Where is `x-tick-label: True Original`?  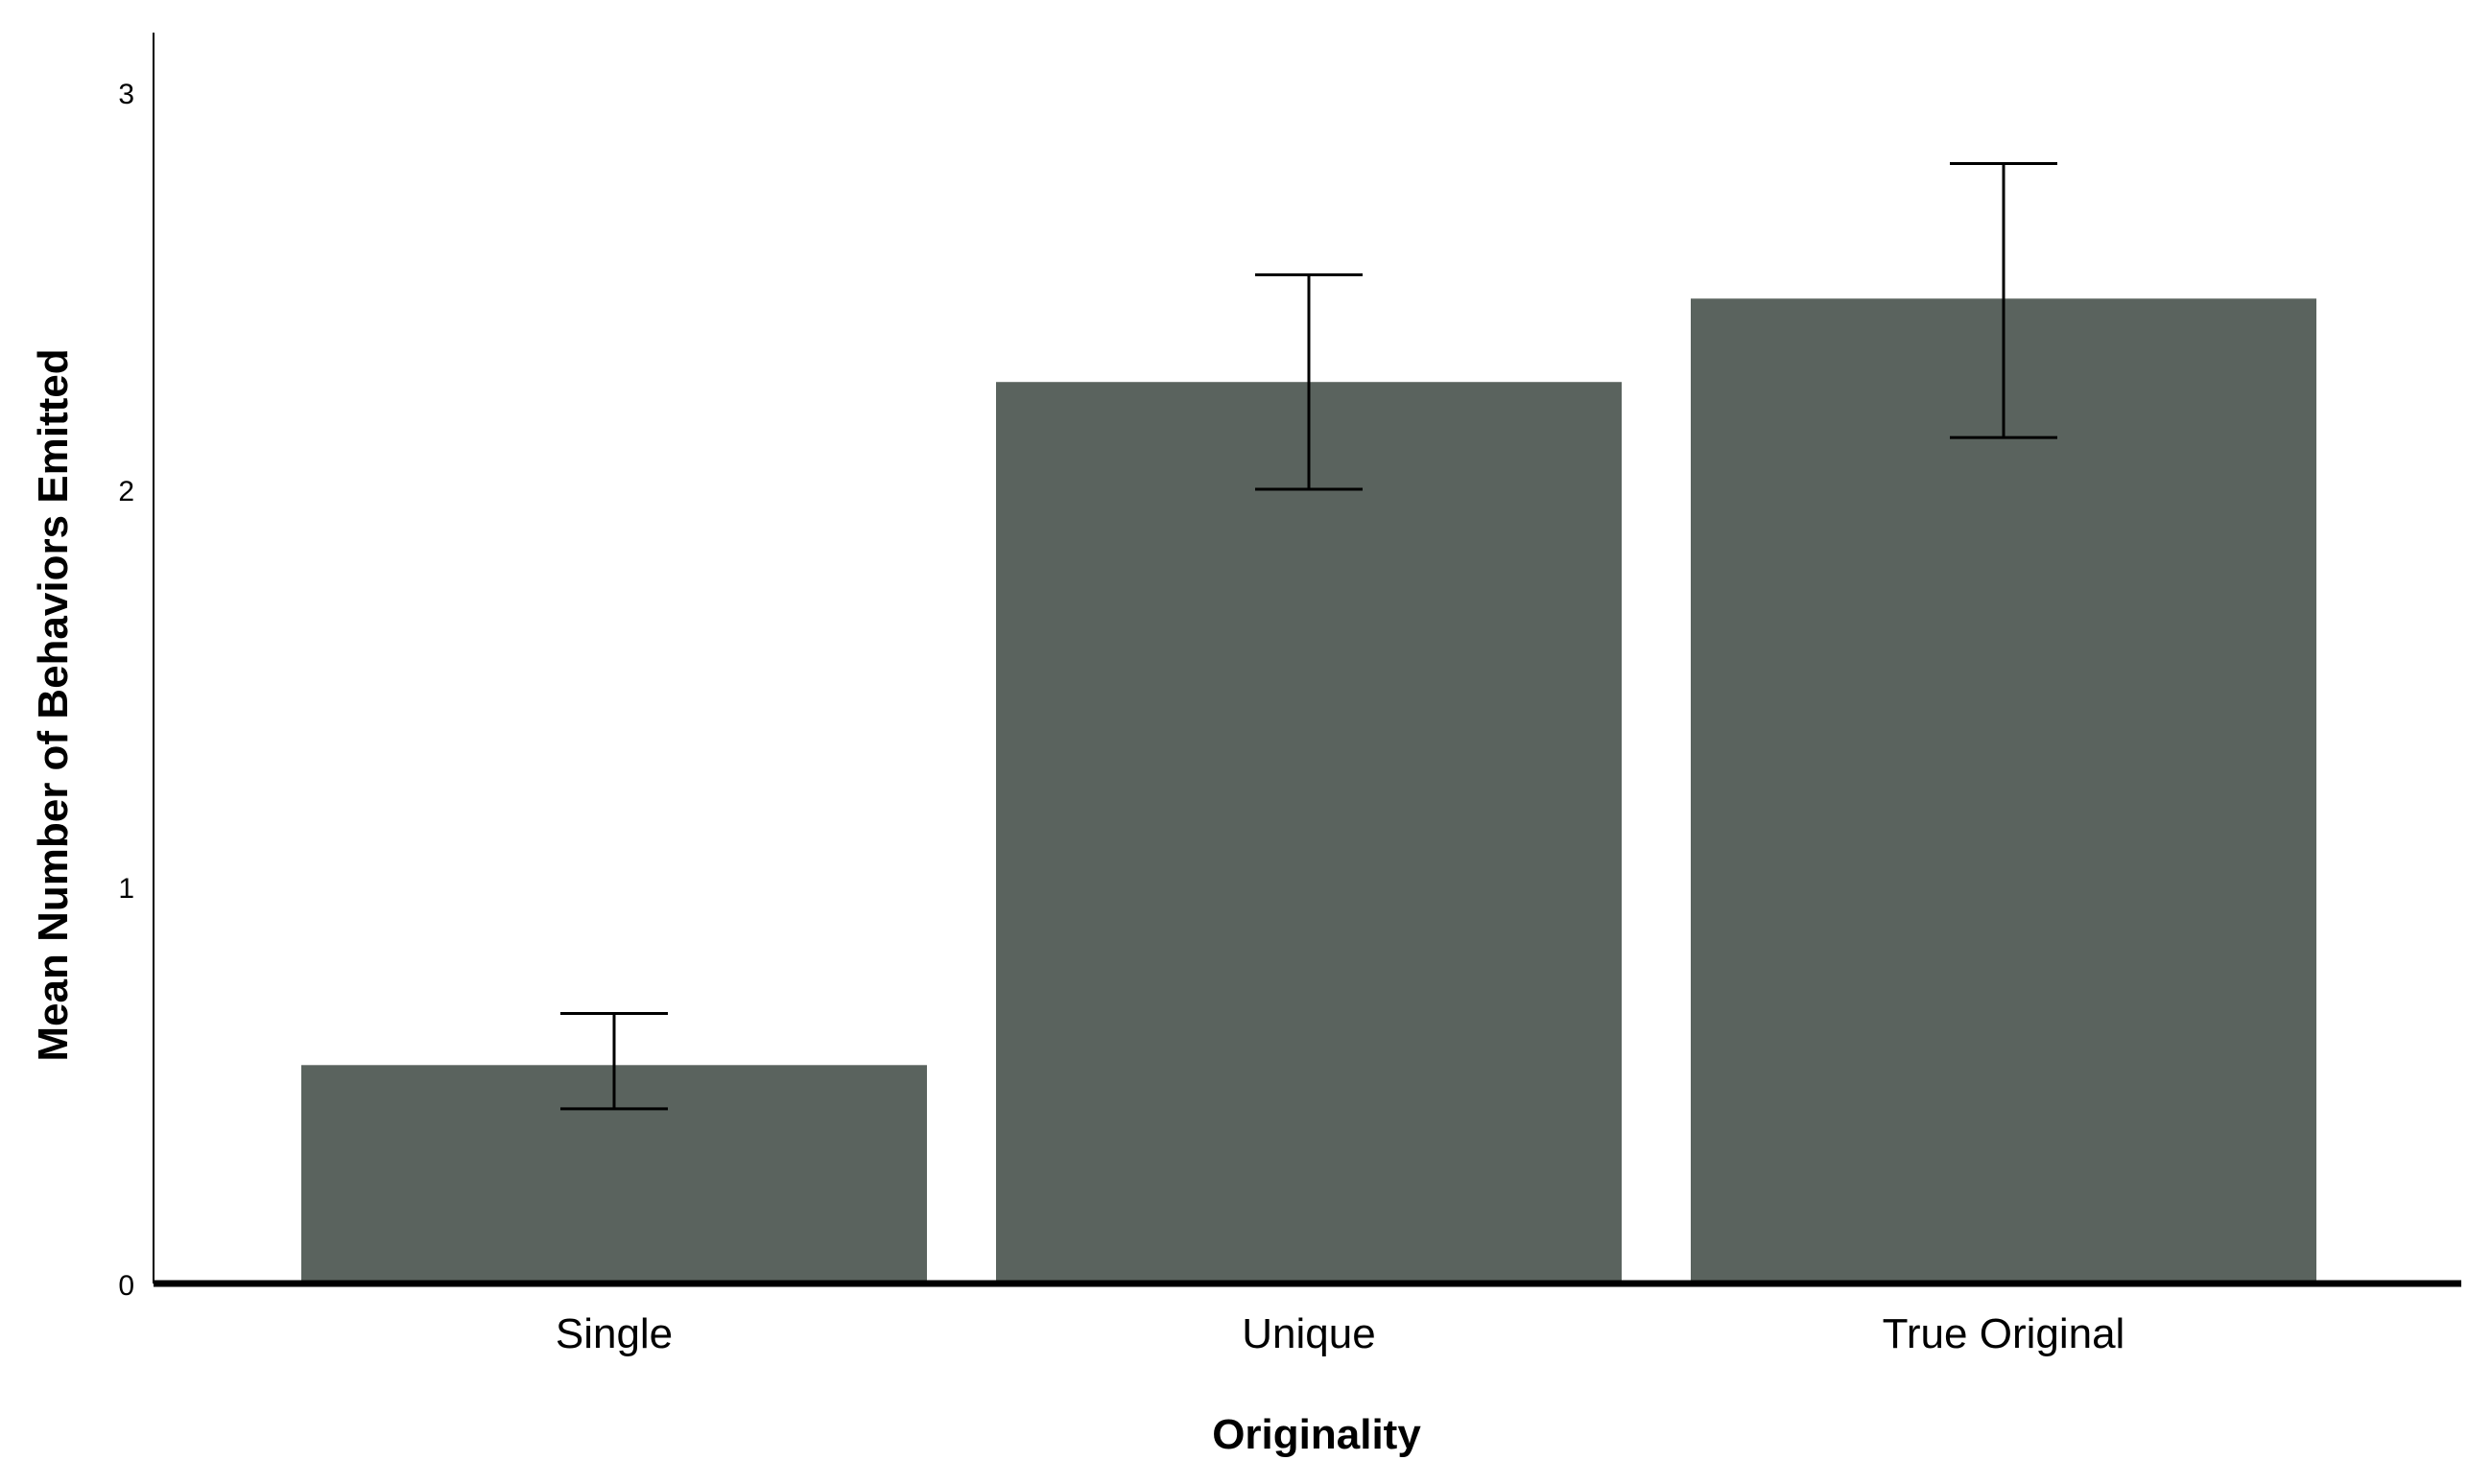
x-tick-label: True Original is located at coordinates (2004, 1334).